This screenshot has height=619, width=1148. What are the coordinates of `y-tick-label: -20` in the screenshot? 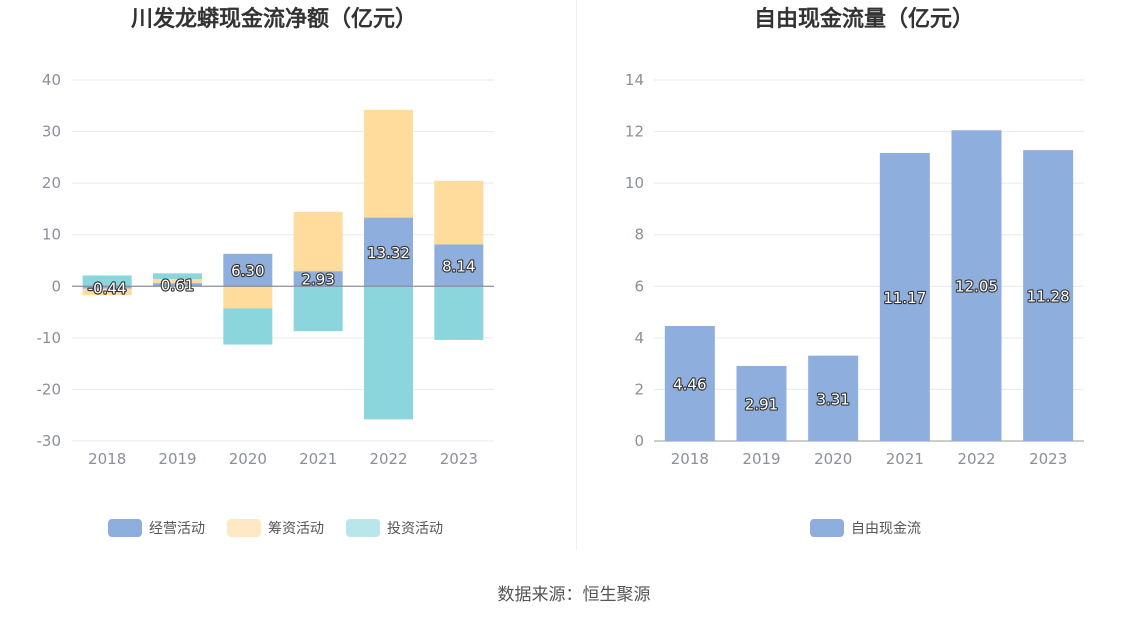 It's located at (49, 389).